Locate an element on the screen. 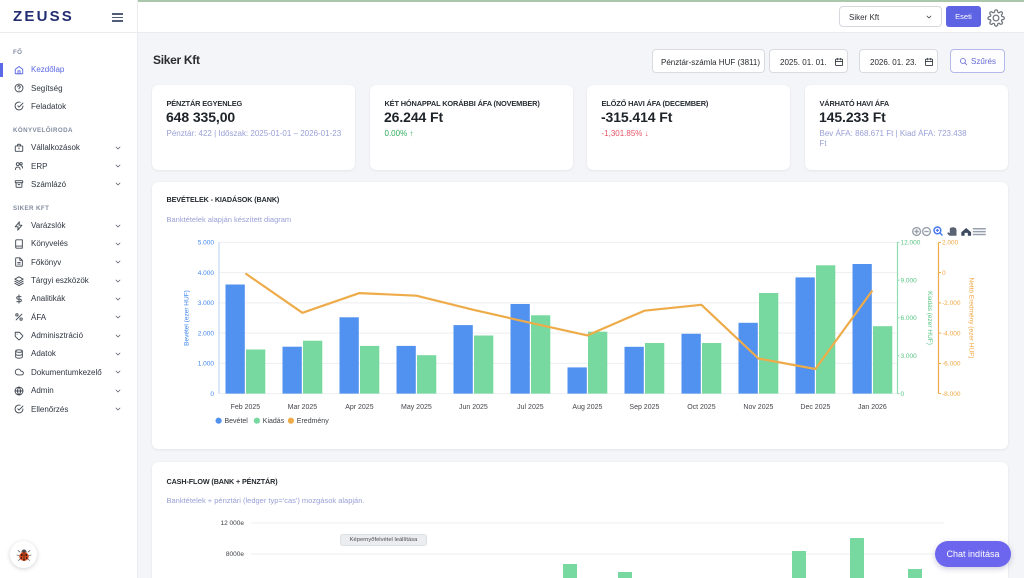  svg-text: Feb 2025 is located at coordinates (246, 407).